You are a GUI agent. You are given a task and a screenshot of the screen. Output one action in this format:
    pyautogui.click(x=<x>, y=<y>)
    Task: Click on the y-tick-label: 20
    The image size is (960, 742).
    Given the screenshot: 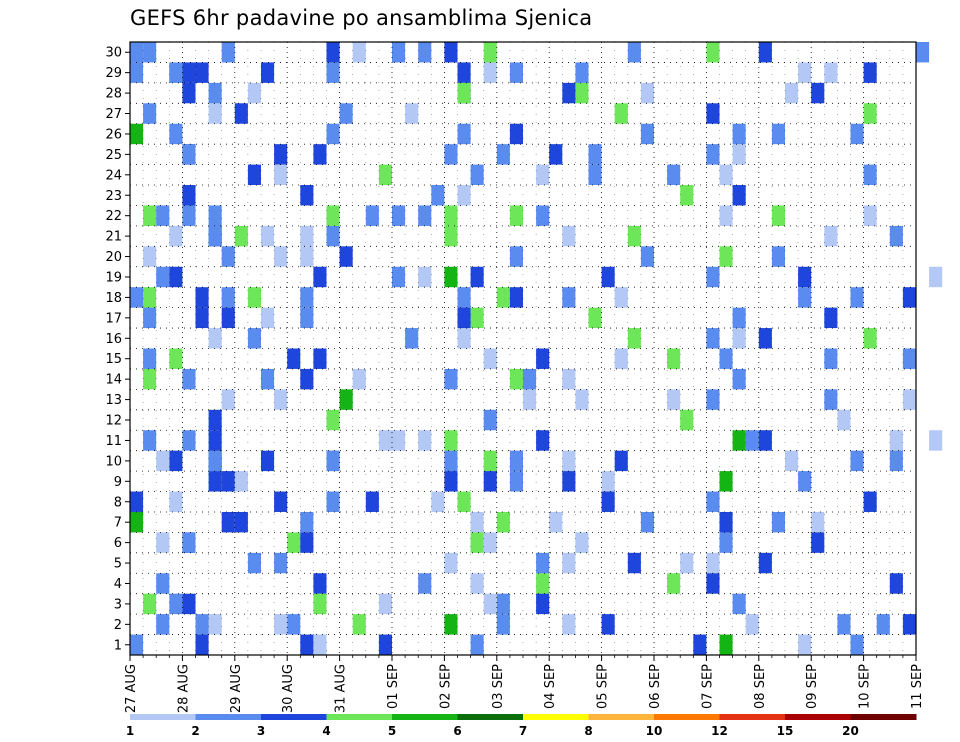 What is the action you would take?
    pyautogui.click(x=113, y=257)
    